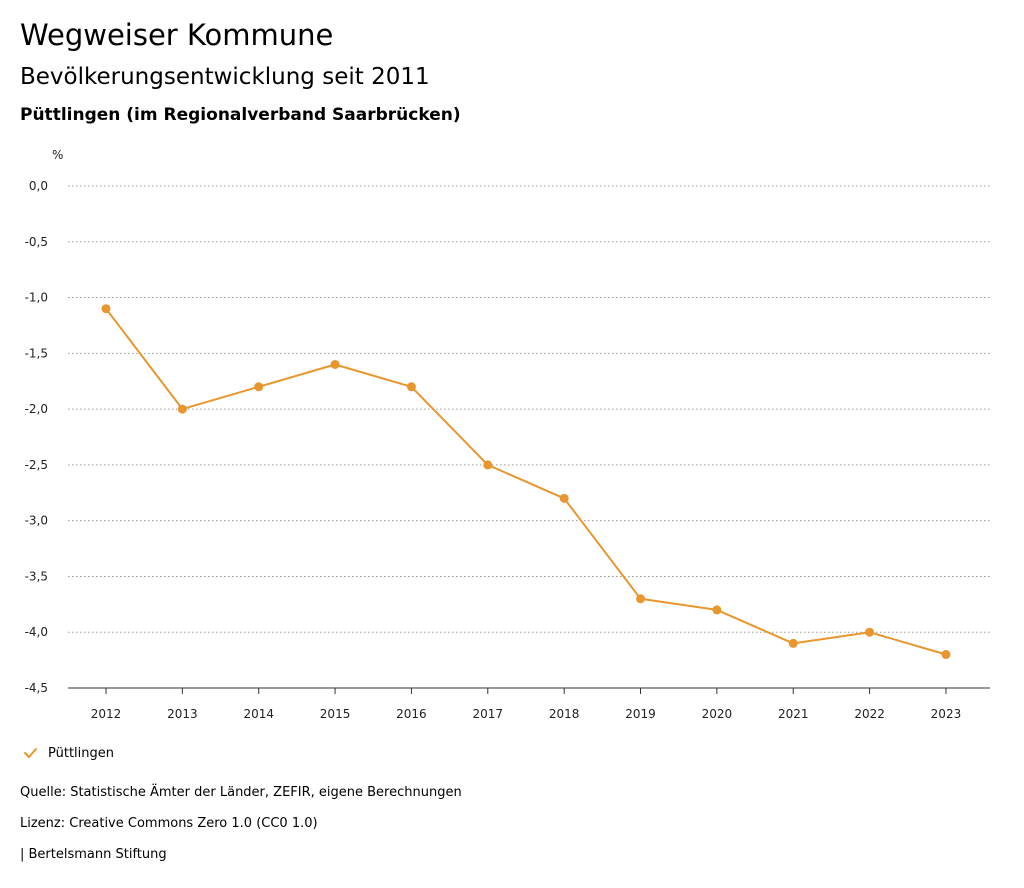  I want to click on y-tick-label: -2,0, so click(36, 409).